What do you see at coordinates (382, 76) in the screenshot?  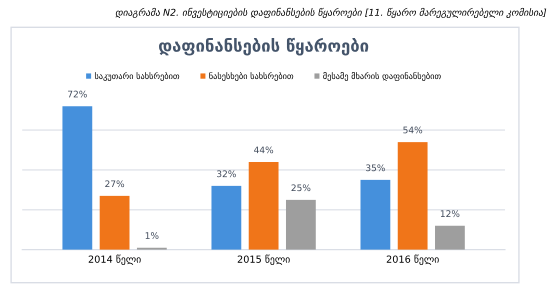 I see `legend-label: მესამე მხარის დაფინანსებით` at bounding box center [382, 76].